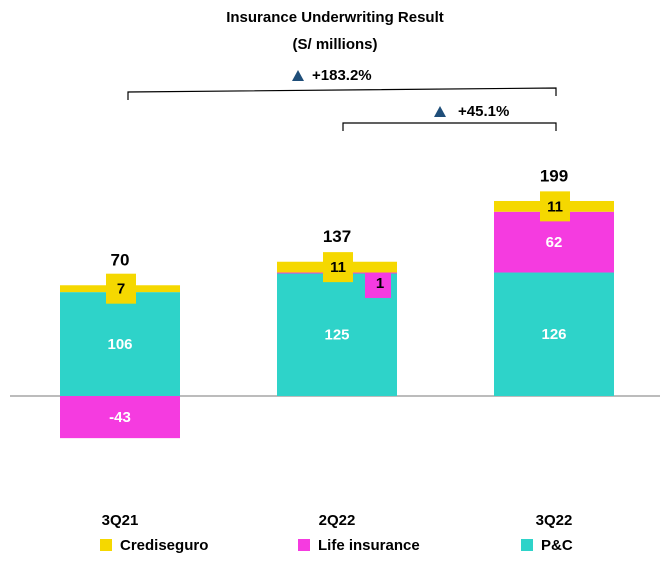  I want to click on legend-label: P&C, so click(557, 545).